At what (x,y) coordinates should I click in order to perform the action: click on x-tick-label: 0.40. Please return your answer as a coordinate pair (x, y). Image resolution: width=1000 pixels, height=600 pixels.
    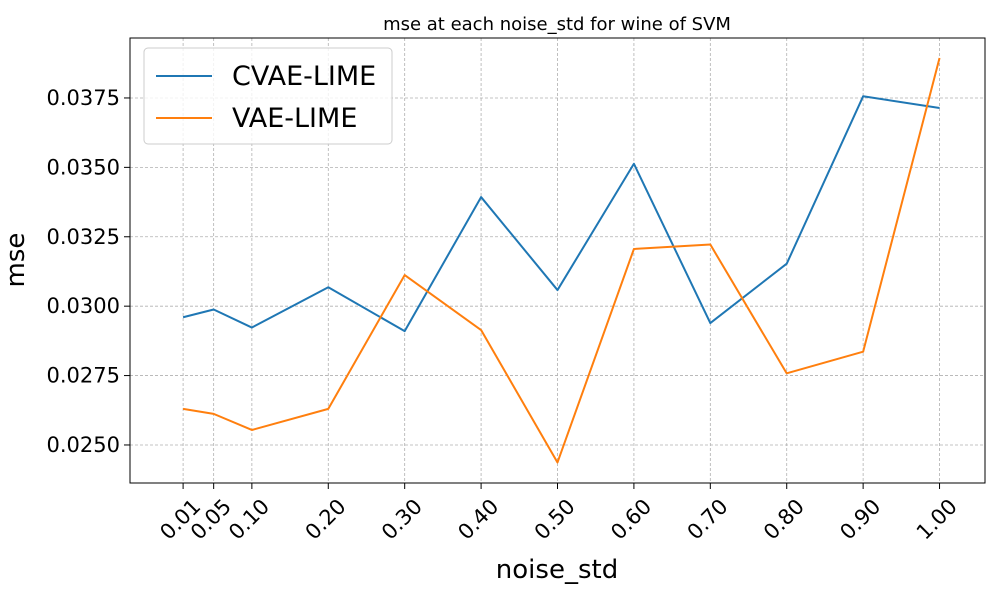
    Looking at the image, I should click on (478, 519).